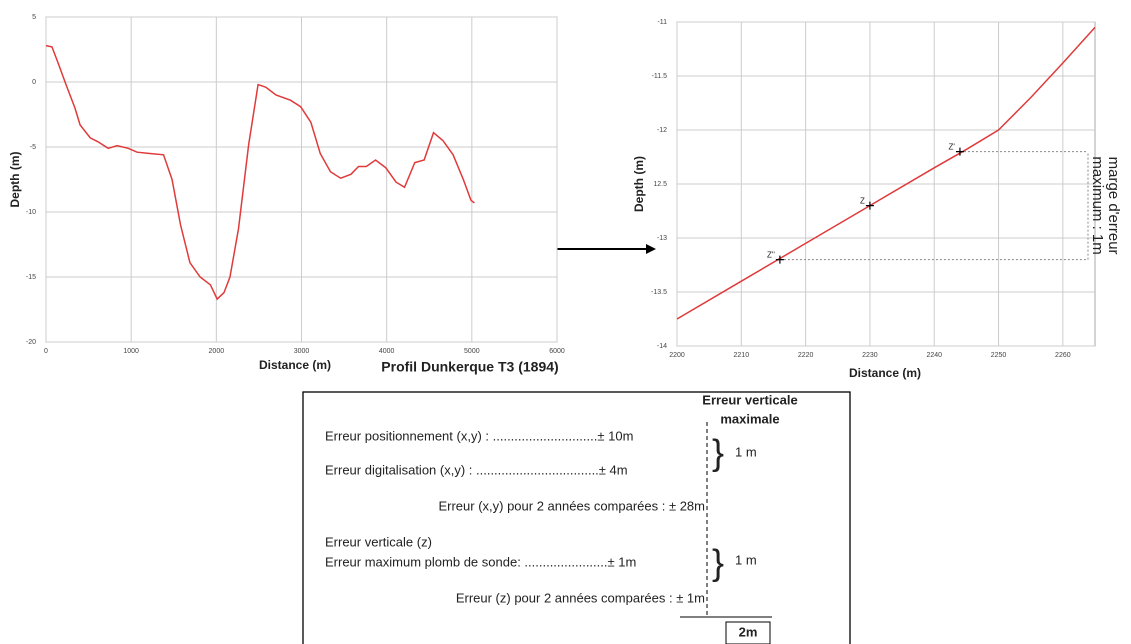  Describe the element at coordinates (302, 351) in the screenshot. I see `x-tick-label: 3000` at that location.